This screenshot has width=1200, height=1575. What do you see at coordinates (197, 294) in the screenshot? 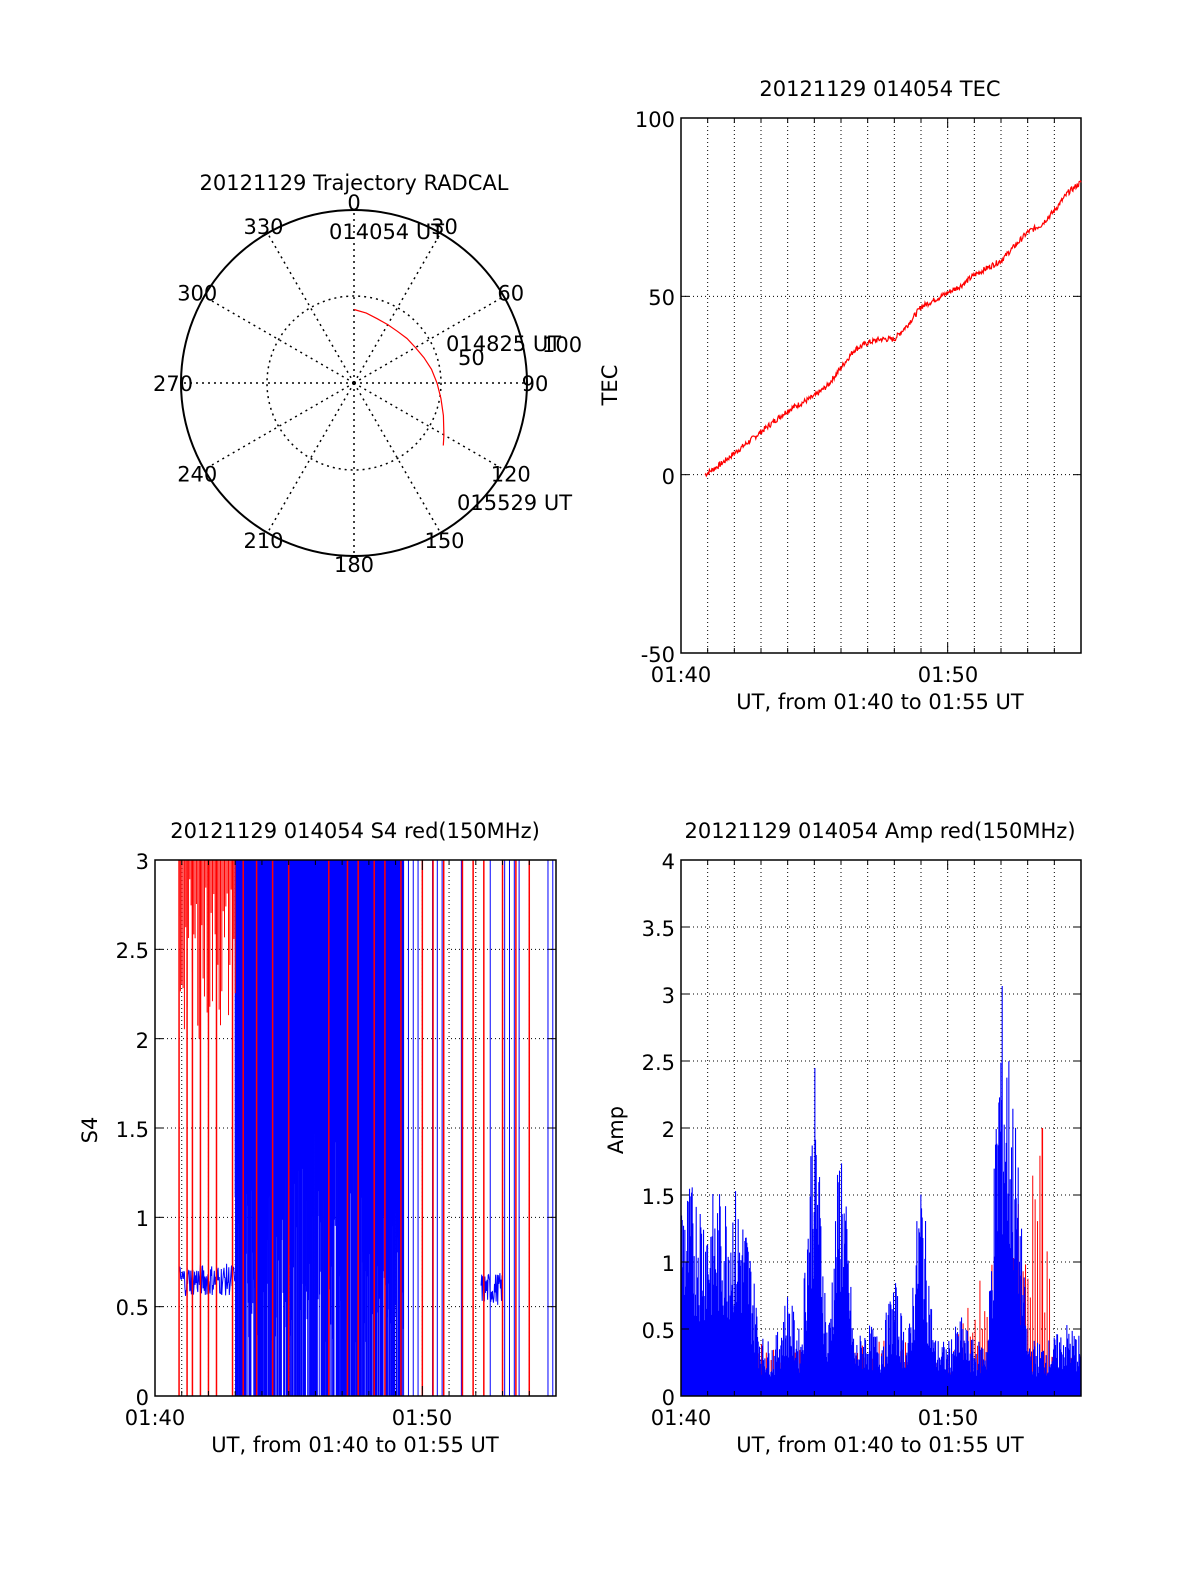
I see `polar-az-label-300: 300` at bounding box center [197, 294].